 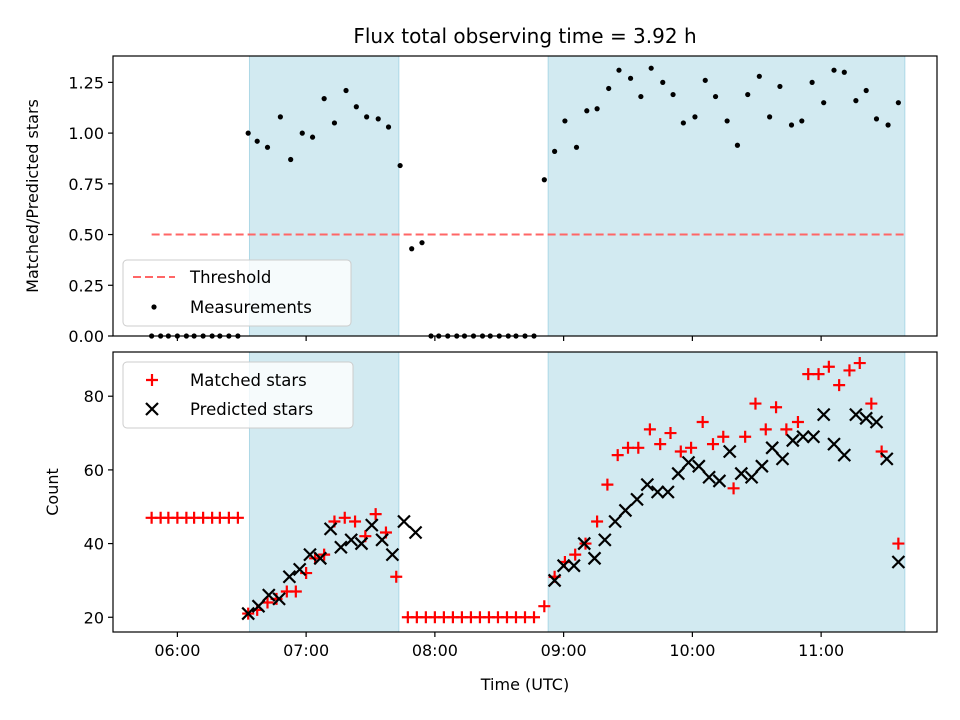 I want to click on legend-matched-swatch, so click(x=152, y=380).